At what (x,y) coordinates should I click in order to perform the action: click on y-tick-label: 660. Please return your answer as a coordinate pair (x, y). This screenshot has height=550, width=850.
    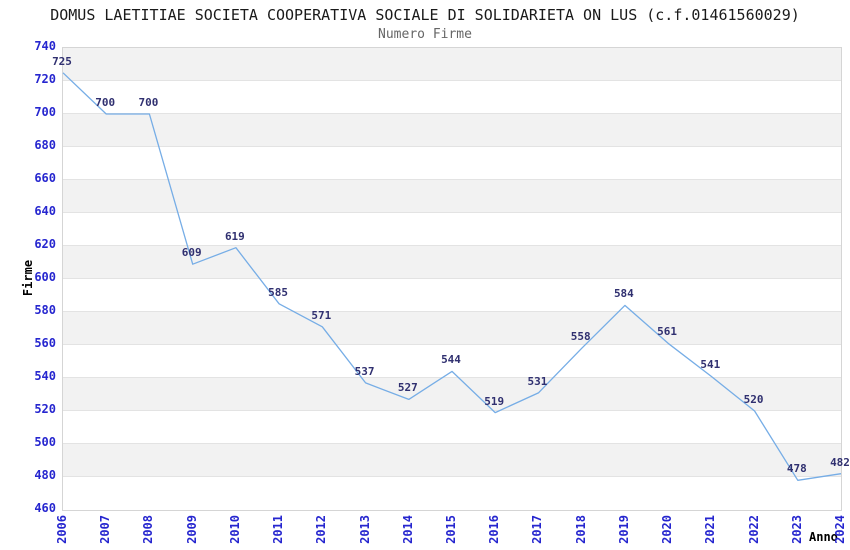
    Looking at the image, I should click on (45, 178).